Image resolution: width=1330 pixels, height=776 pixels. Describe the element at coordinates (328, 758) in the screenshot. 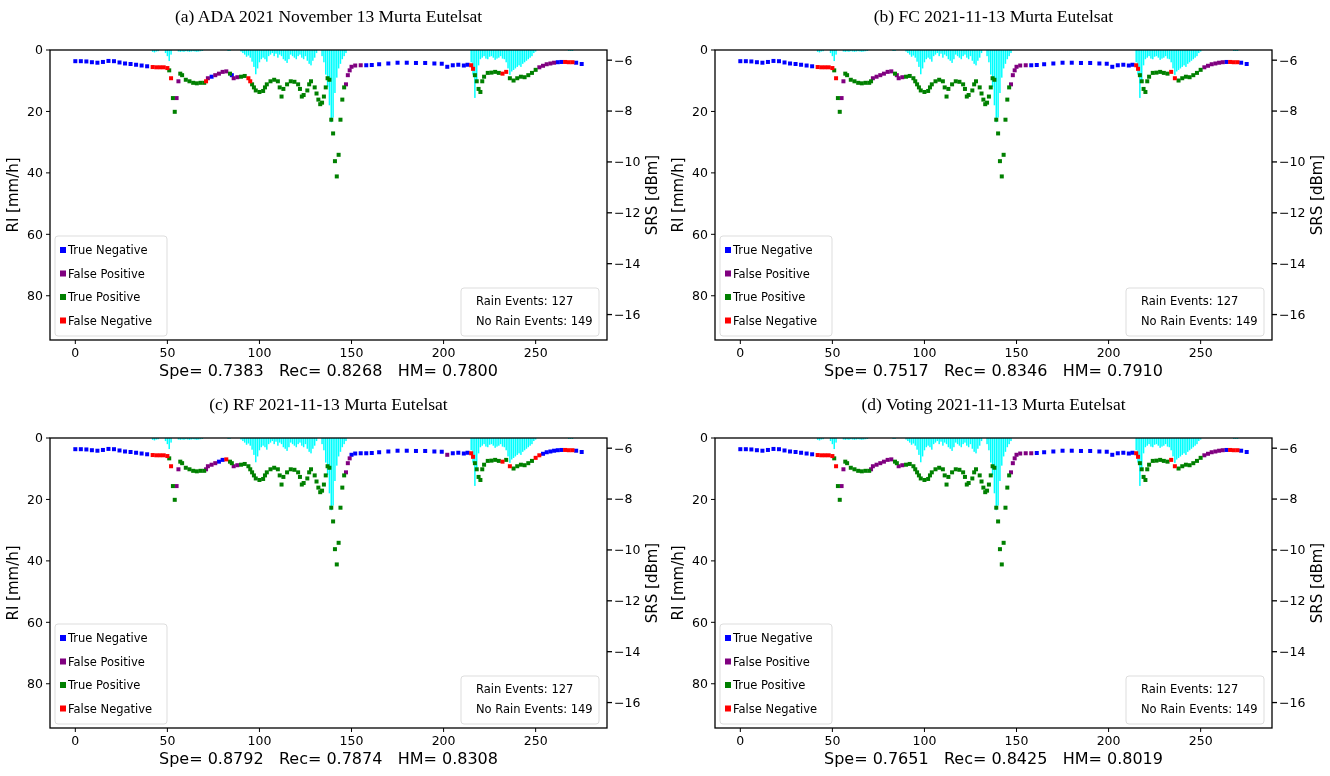

I see `x-axis-title: Spe= 0.8792 Rec= 0.7874 HM= 0.8308` at that location.